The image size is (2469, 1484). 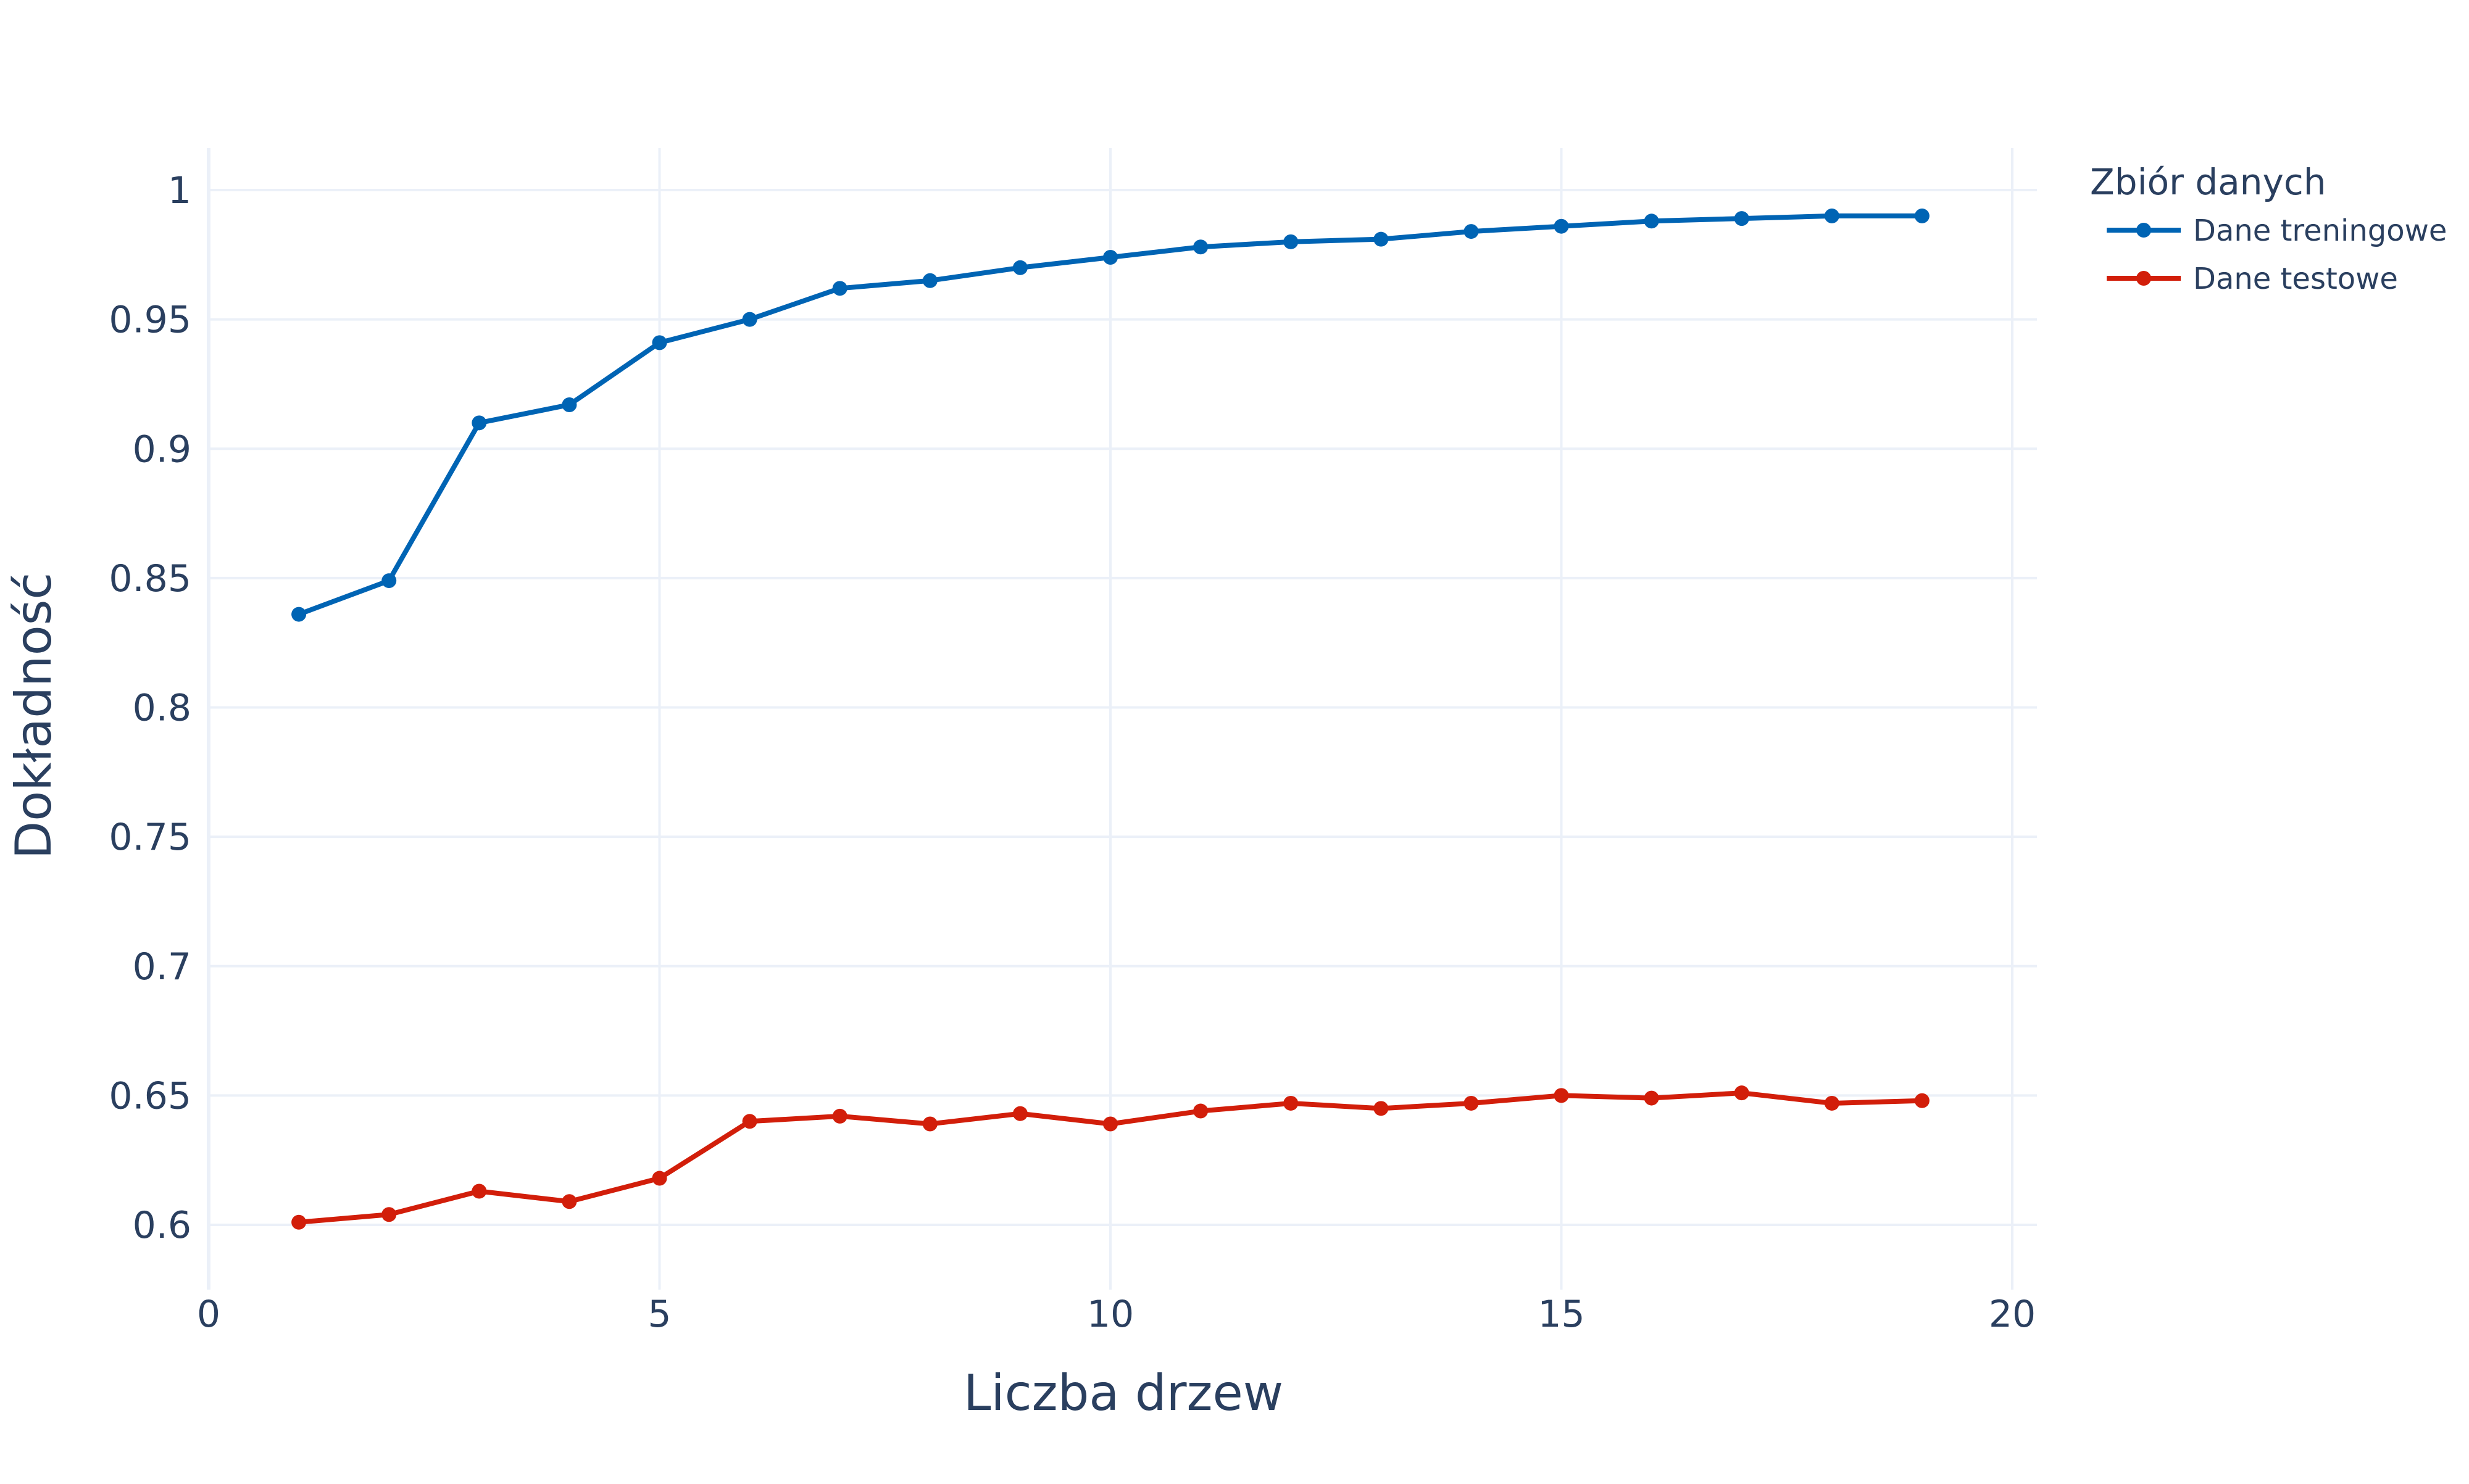 What do you see at coordinates (33, 716) in the screenshot?
I see `y-axis-title: Dokładność` at bounding box center [33, 716].